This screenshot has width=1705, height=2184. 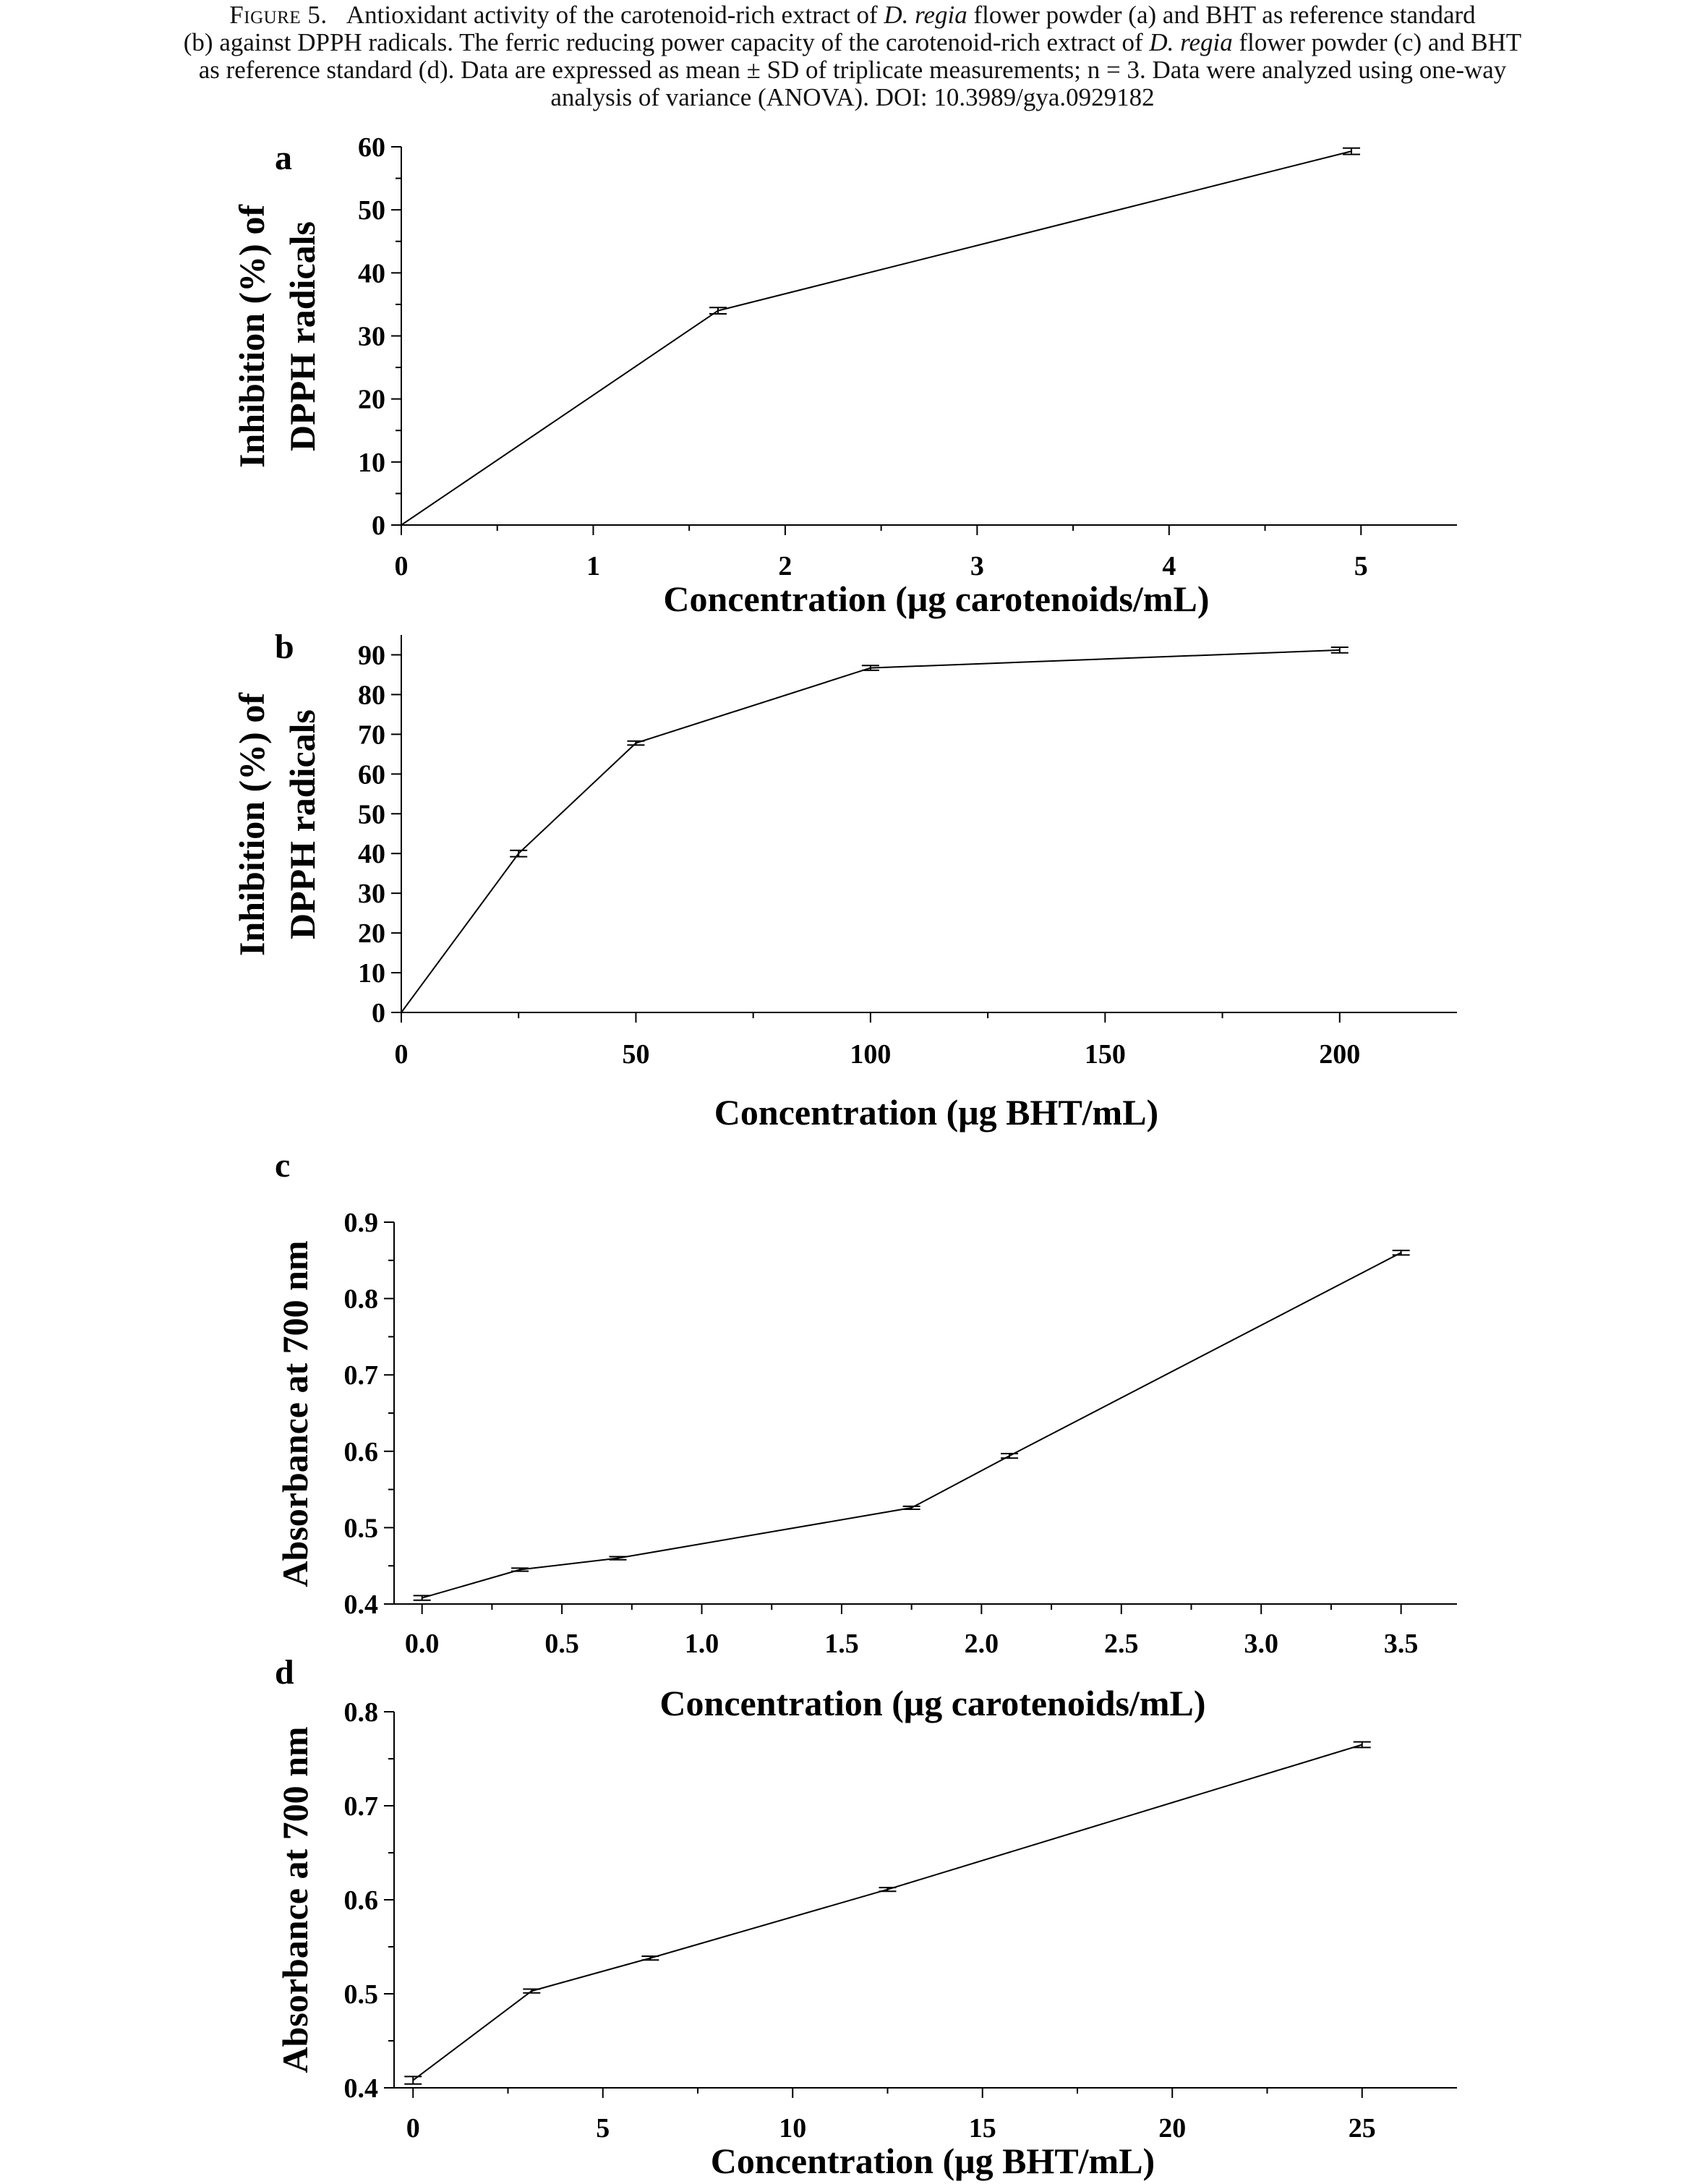 I want to click on x-tick-label: 4, so click(x=1169, y=566).